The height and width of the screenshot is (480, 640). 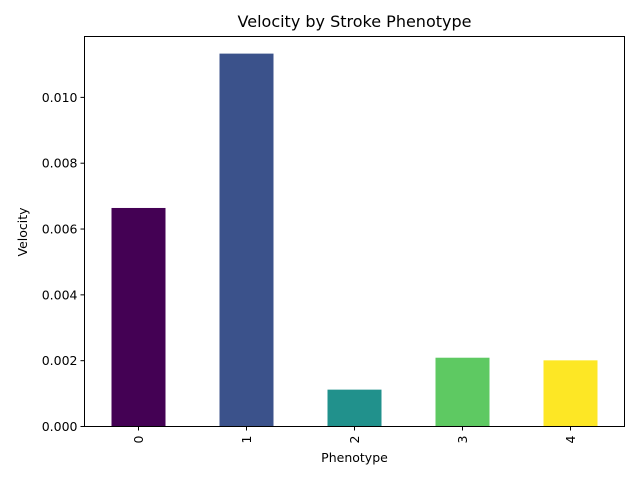 I want to click on x-axis: 0 1 2 3 4, so click(x=354, y=435).